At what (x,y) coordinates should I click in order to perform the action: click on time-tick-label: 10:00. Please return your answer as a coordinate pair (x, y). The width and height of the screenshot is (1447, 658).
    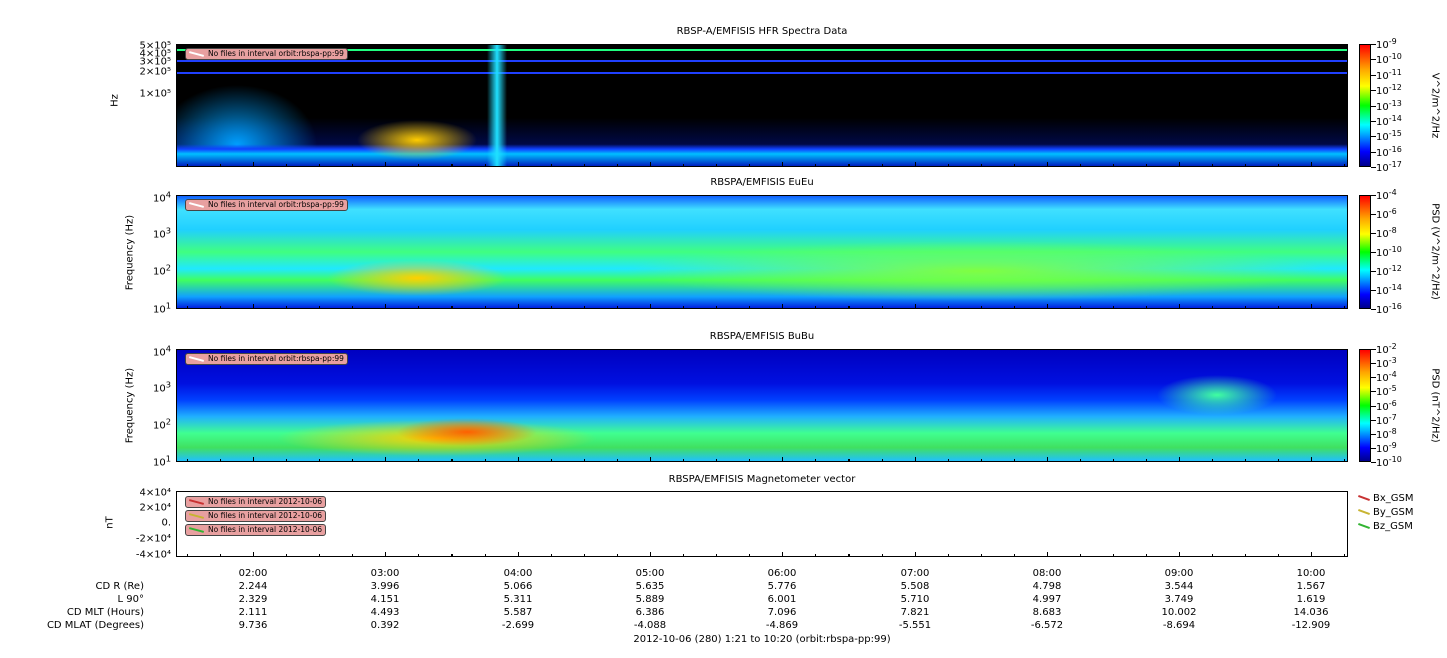
    Looking at the image, I should click on (1311, 573).